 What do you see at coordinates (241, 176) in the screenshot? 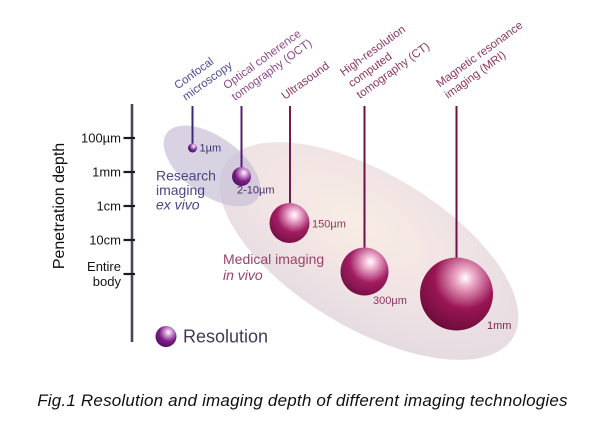
I see `resolution-sphere-oct` at bounding box center [241, 176].